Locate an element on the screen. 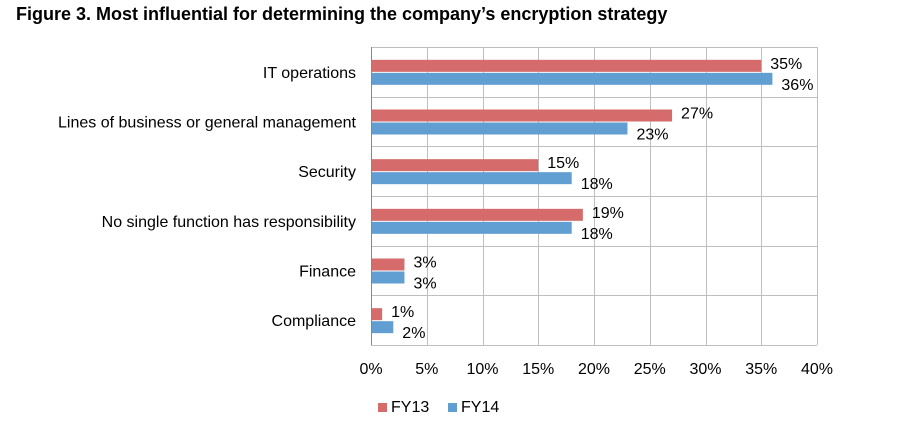 The height and width of the screenshot is (425, 918). data-label-FY14-5: 2% is located at coordinates (413, 333).